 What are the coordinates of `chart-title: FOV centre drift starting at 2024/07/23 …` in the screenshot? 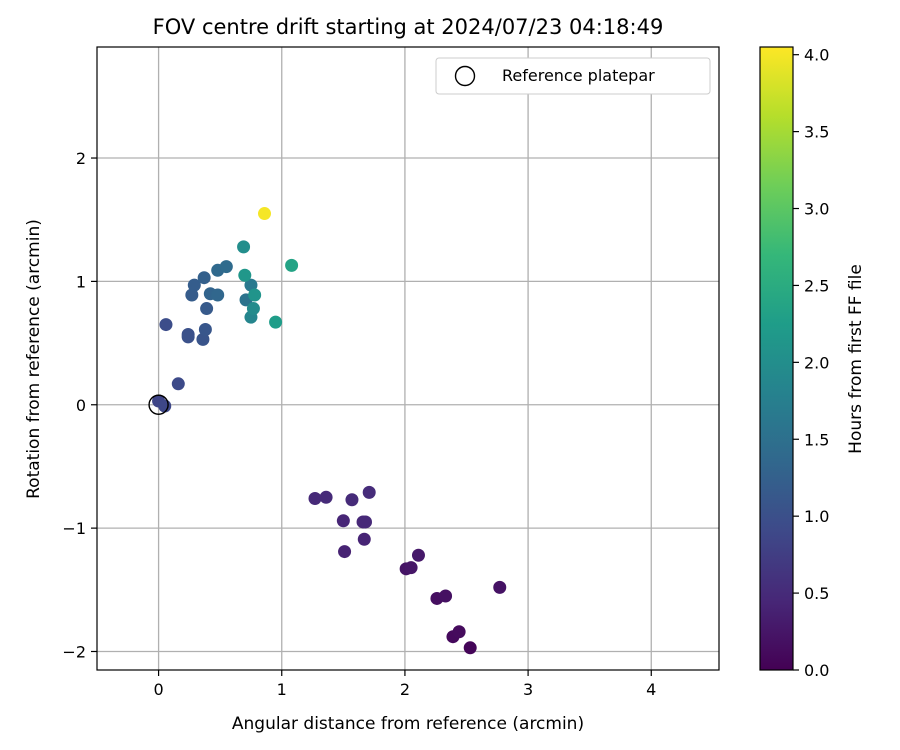 It's located at (408, 27).